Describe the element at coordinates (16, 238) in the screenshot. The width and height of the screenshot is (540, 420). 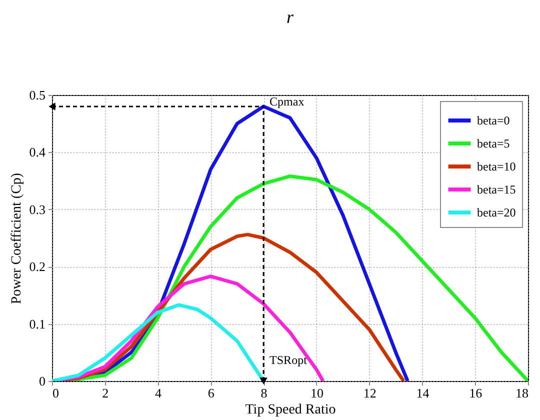
I see `y-axis-title: Power Coefficient (Cp)` at that location.